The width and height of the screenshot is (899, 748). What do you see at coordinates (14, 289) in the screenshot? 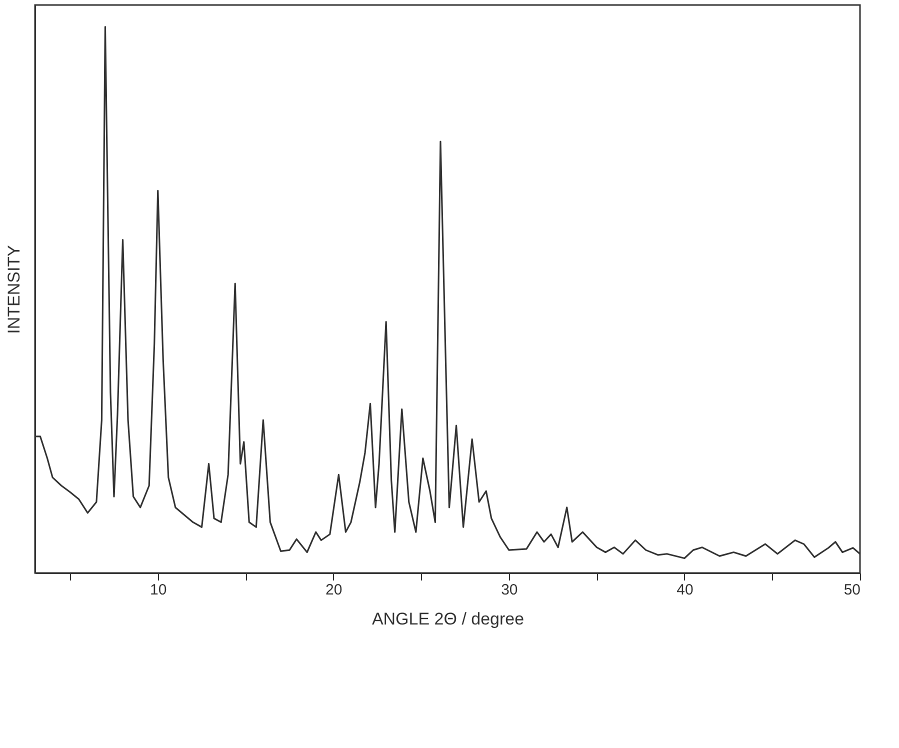
I see `y-axis-title: INTENSITY` at bounding box center [14, 289].